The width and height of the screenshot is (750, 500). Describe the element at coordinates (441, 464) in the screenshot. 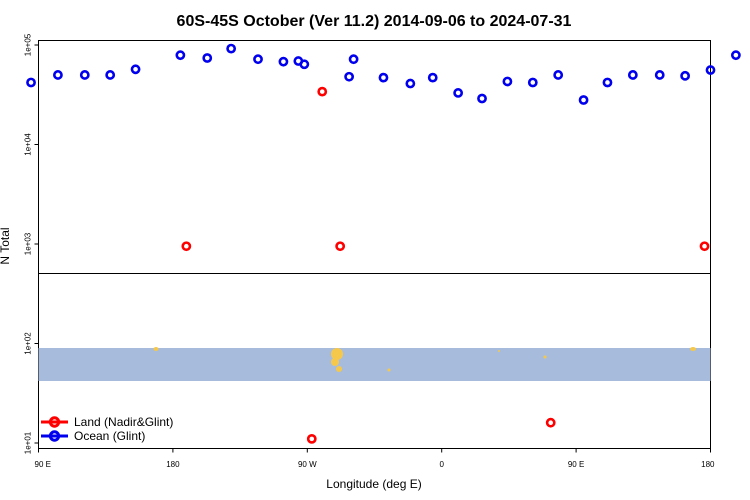

I see `x-tick-label: 0` at that location.